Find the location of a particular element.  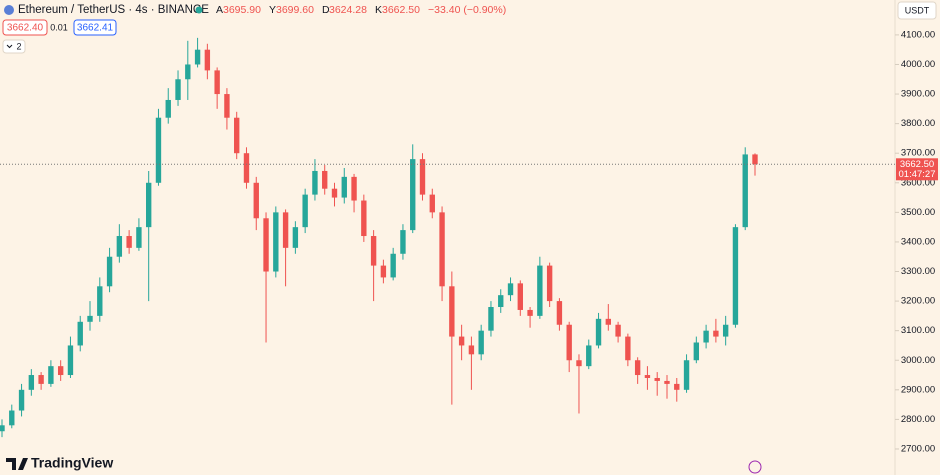

y-tick-label: 2800.00 is located at coordinates (918, 419).